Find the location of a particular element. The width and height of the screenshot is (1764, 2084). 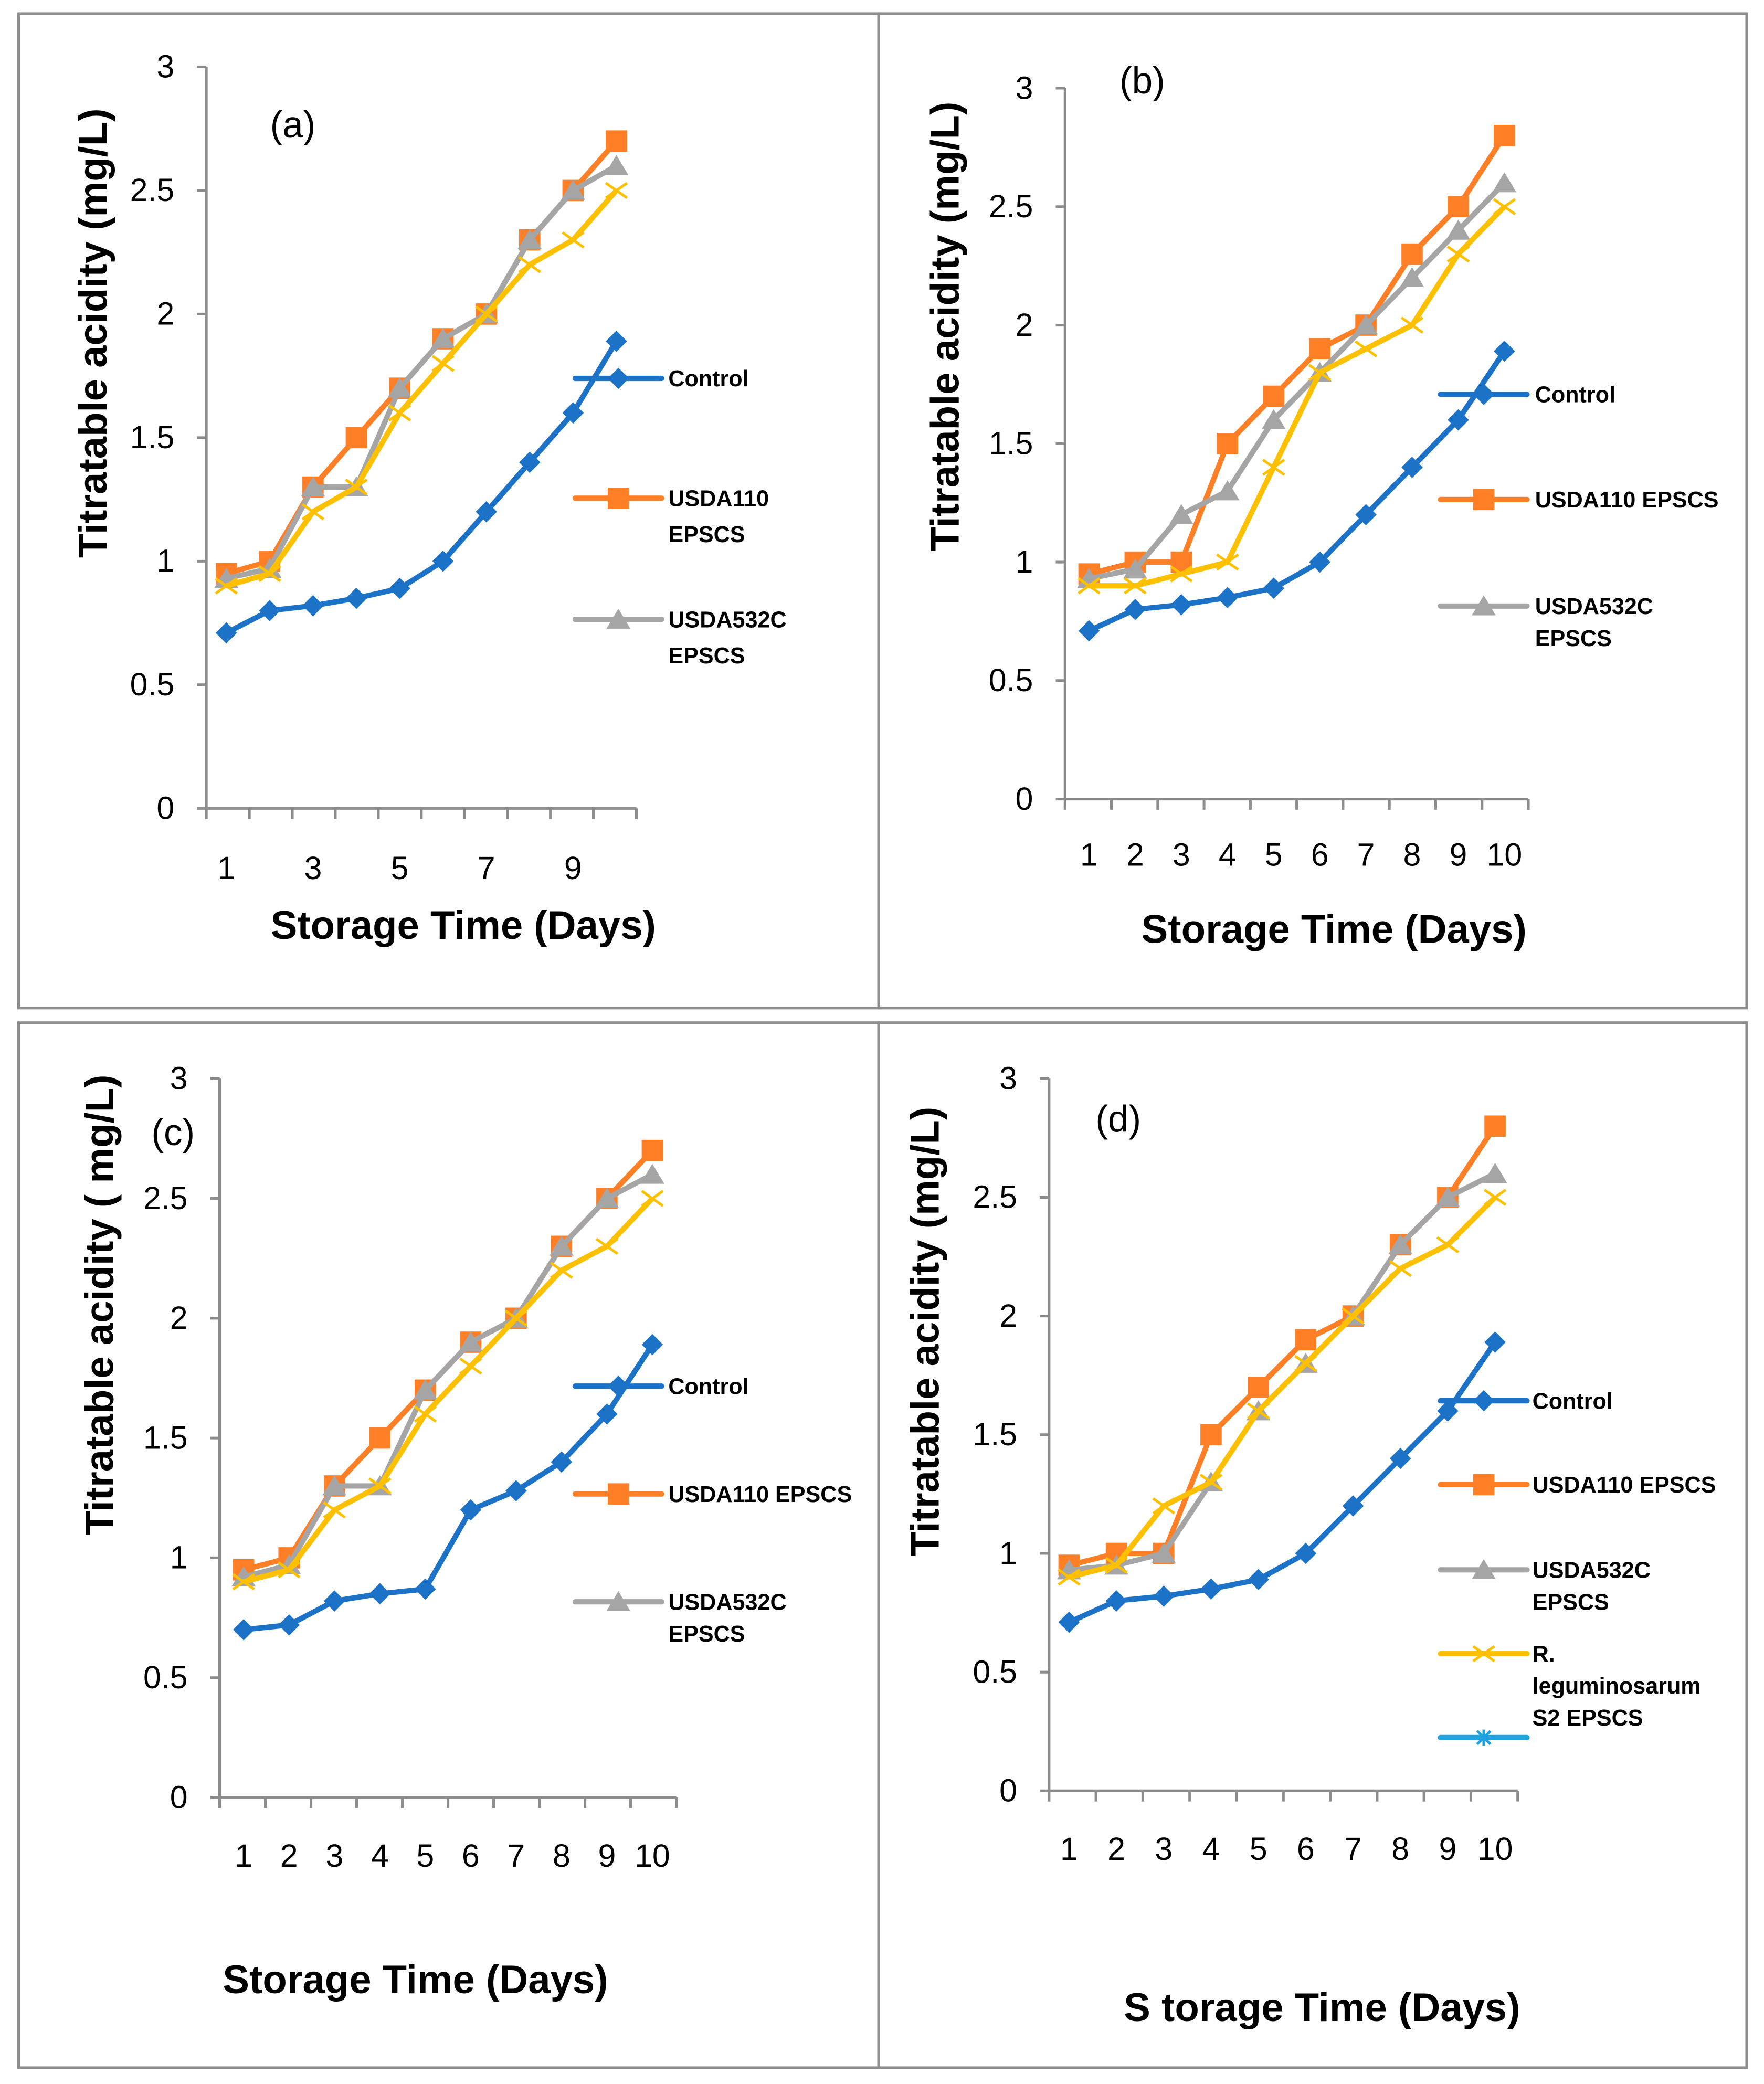

y-tick-label: 2.5 is located at coordinates (1011, 206).